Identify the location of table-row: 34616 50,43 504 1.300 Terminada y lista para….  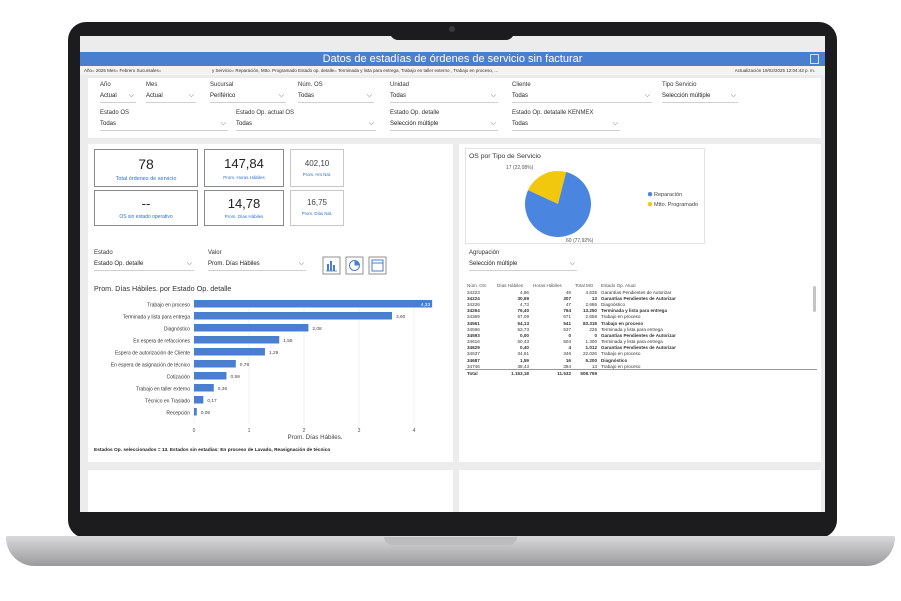
(641, 342).